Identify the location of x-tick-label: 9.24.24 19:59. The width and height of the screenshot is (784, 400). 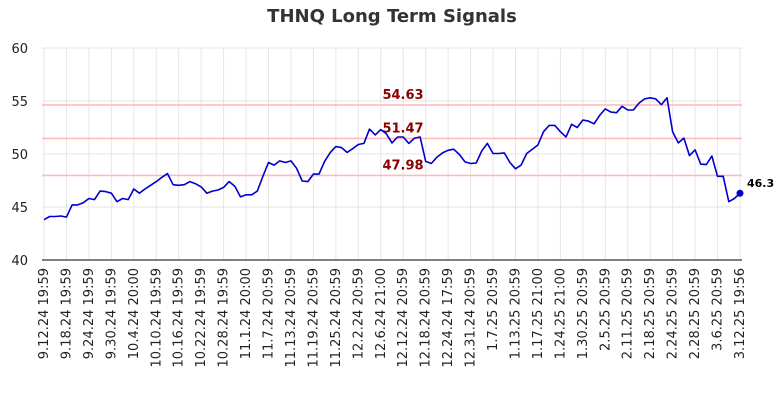
(89, 313).